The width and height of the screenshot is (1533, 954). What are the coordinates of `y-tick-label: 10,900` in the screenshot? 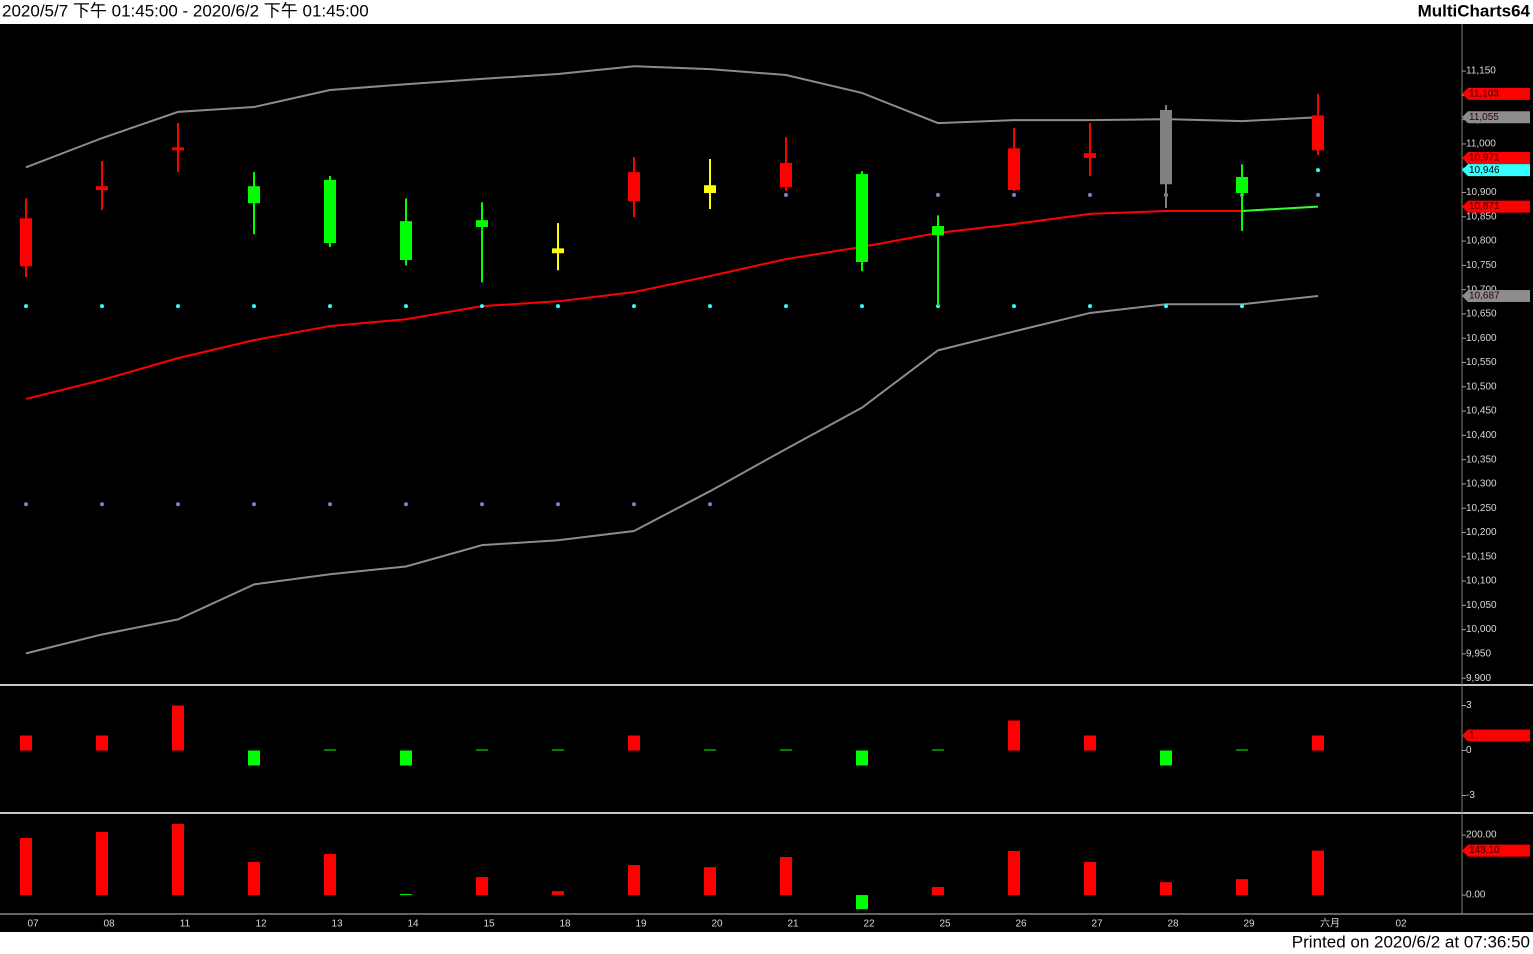 It's located at (1481, 192).